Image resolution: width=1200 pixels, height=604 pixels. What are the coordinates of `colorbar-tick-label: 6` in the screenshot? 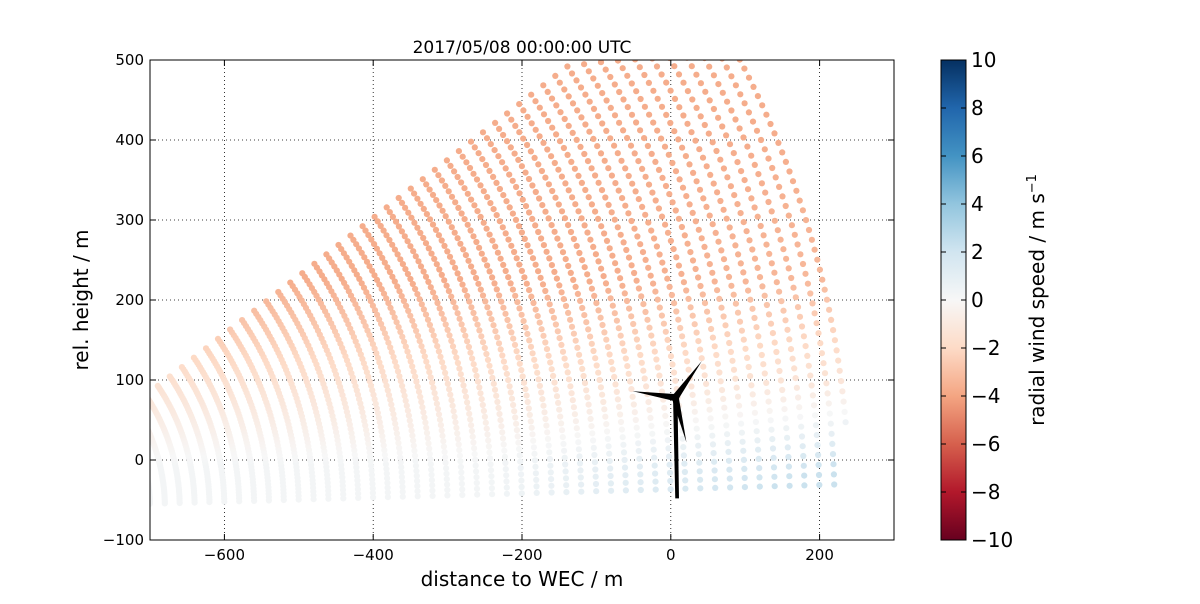 It's located at (977, 156).